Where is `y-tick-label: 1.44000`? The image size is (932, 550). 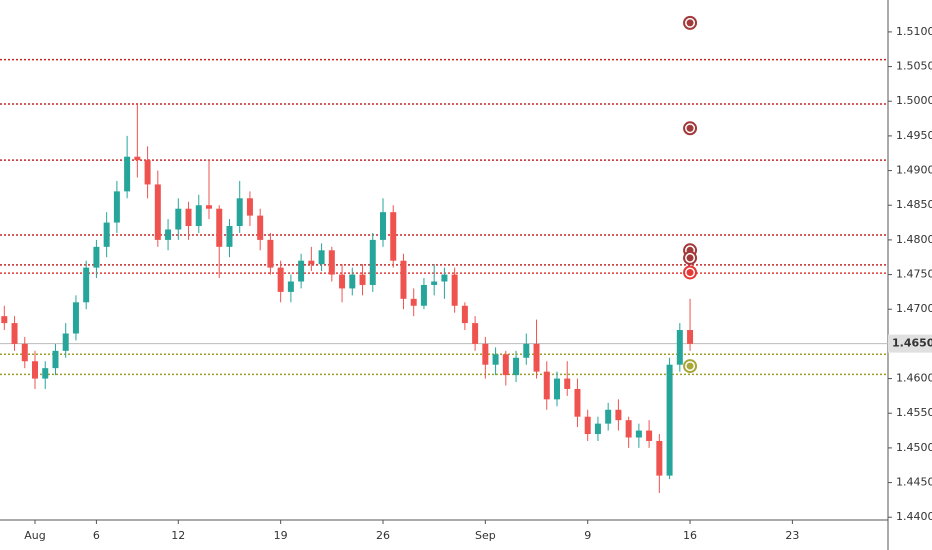
y-tick-label: 1.44000 is located at coordinates (914, 516).